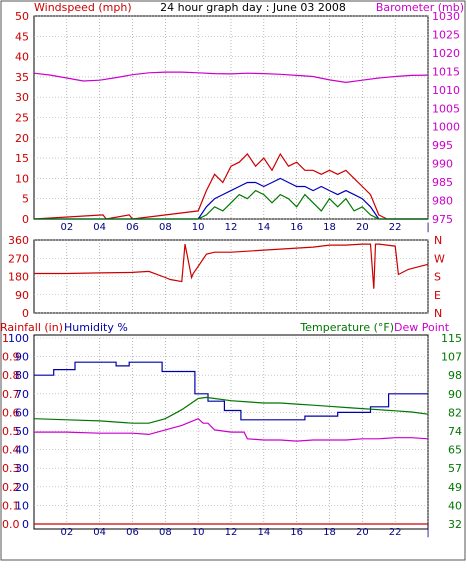  What do you see at coordinates (25, 313) in the screenshot?
I see `direction-y-tick-label: 0` at bounding box center [25, 313].